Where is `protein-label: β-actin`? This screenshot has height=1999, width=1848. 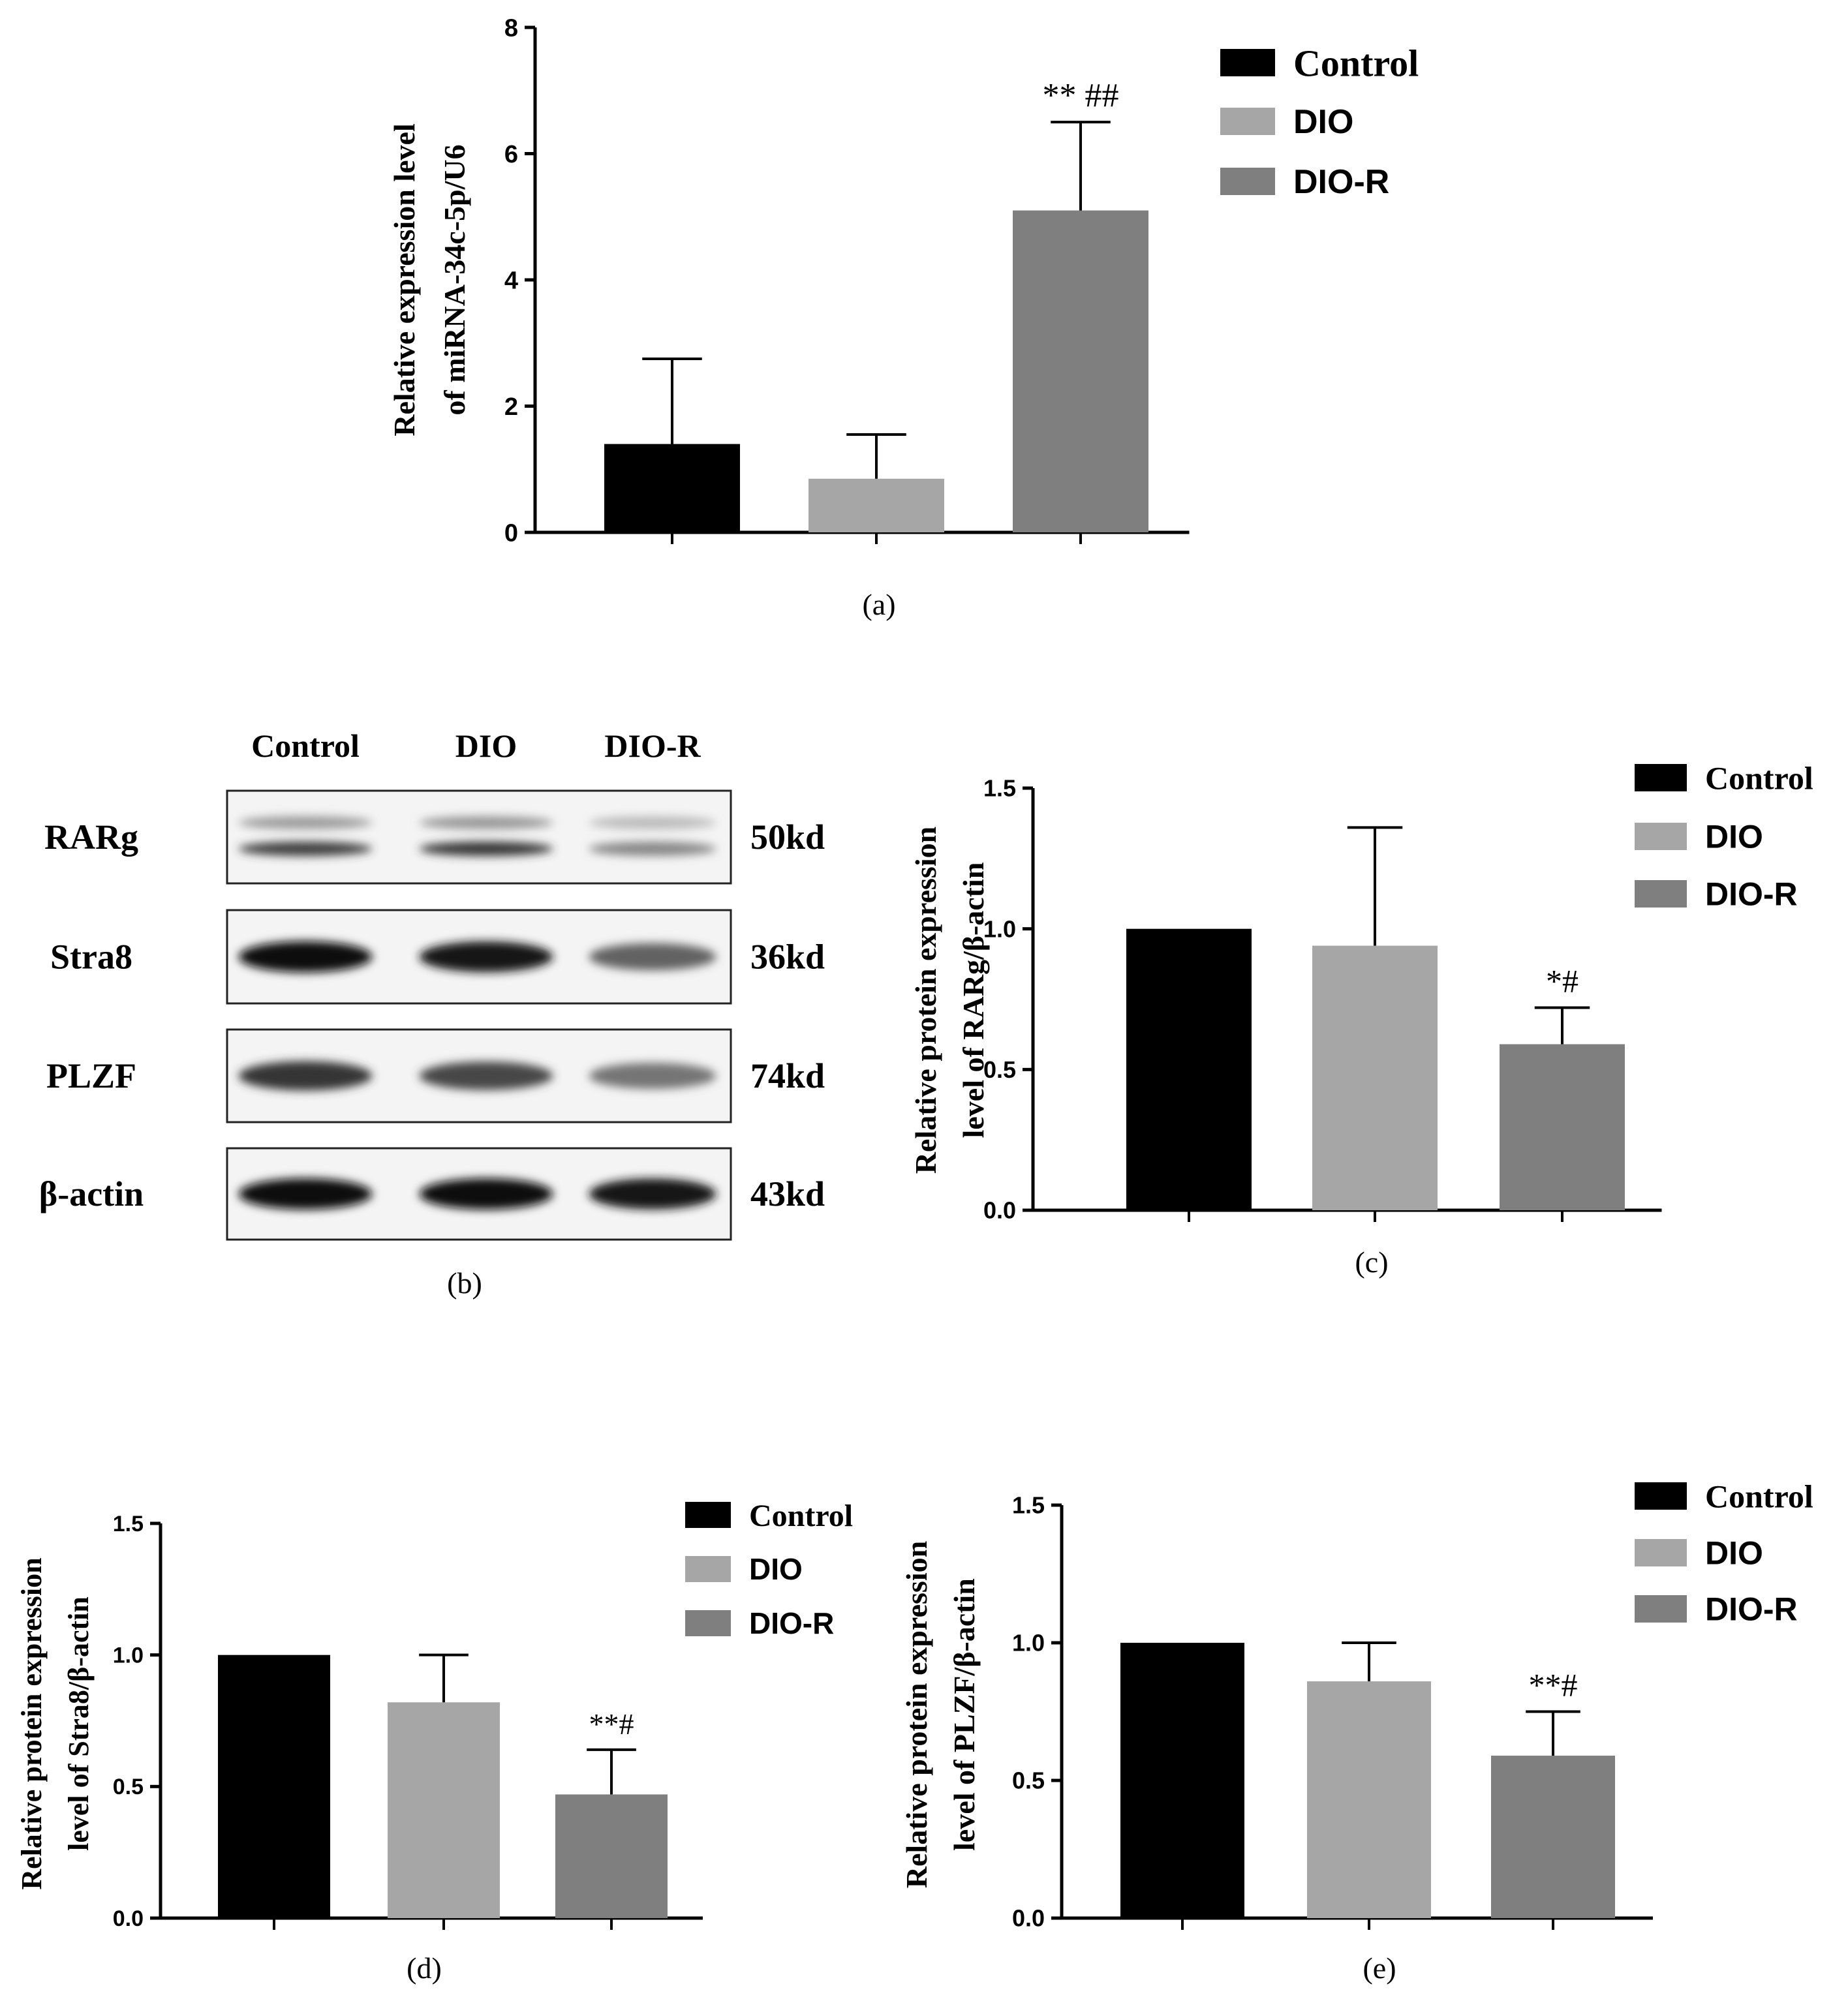
protein-label: β-actin is located at coordinates (92, 1193).